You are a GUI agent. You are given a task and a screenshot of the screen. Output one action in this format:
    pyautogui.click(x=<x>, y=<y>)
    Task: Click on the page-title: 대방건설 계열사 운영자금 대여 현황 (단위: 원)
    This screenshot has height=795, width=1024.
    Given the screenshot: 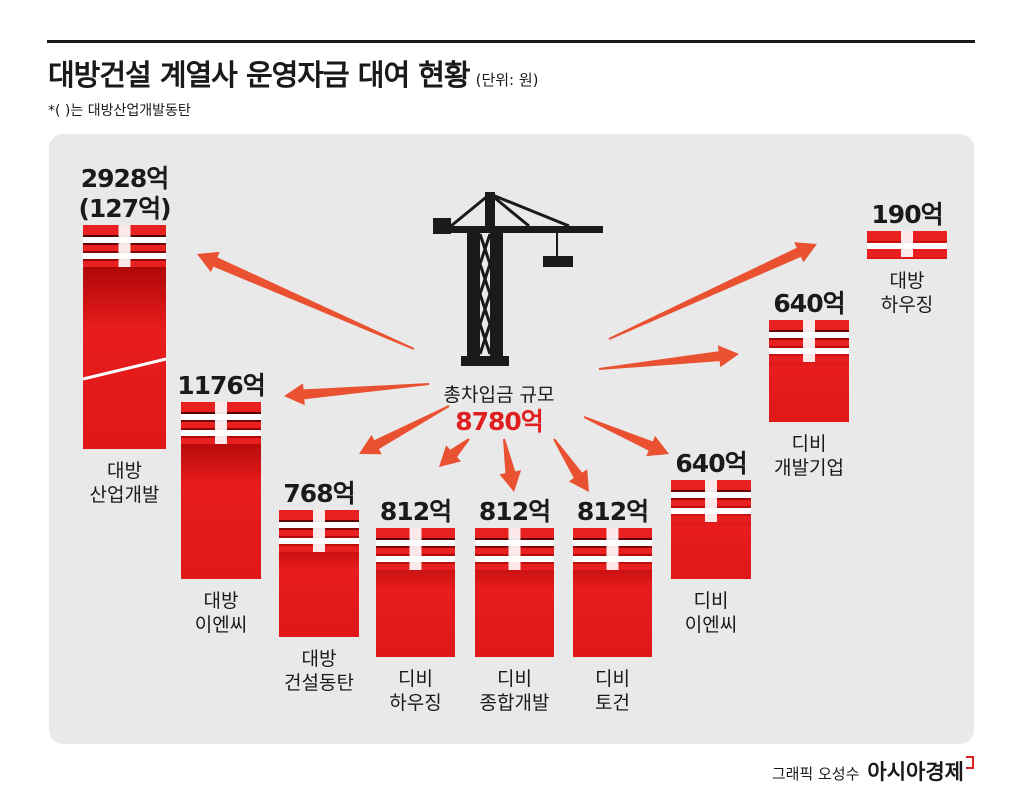 What is the action you would take?
    pyautogui.click(x=293, y=73)
    